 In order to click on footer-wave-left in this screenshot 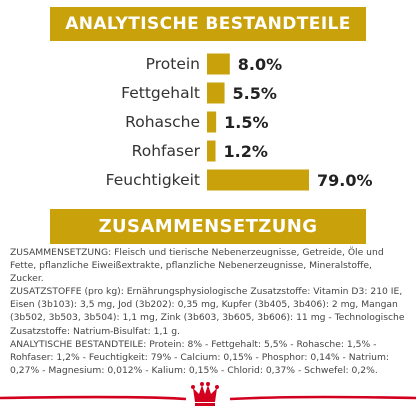, I will do `click(93, 398)`.